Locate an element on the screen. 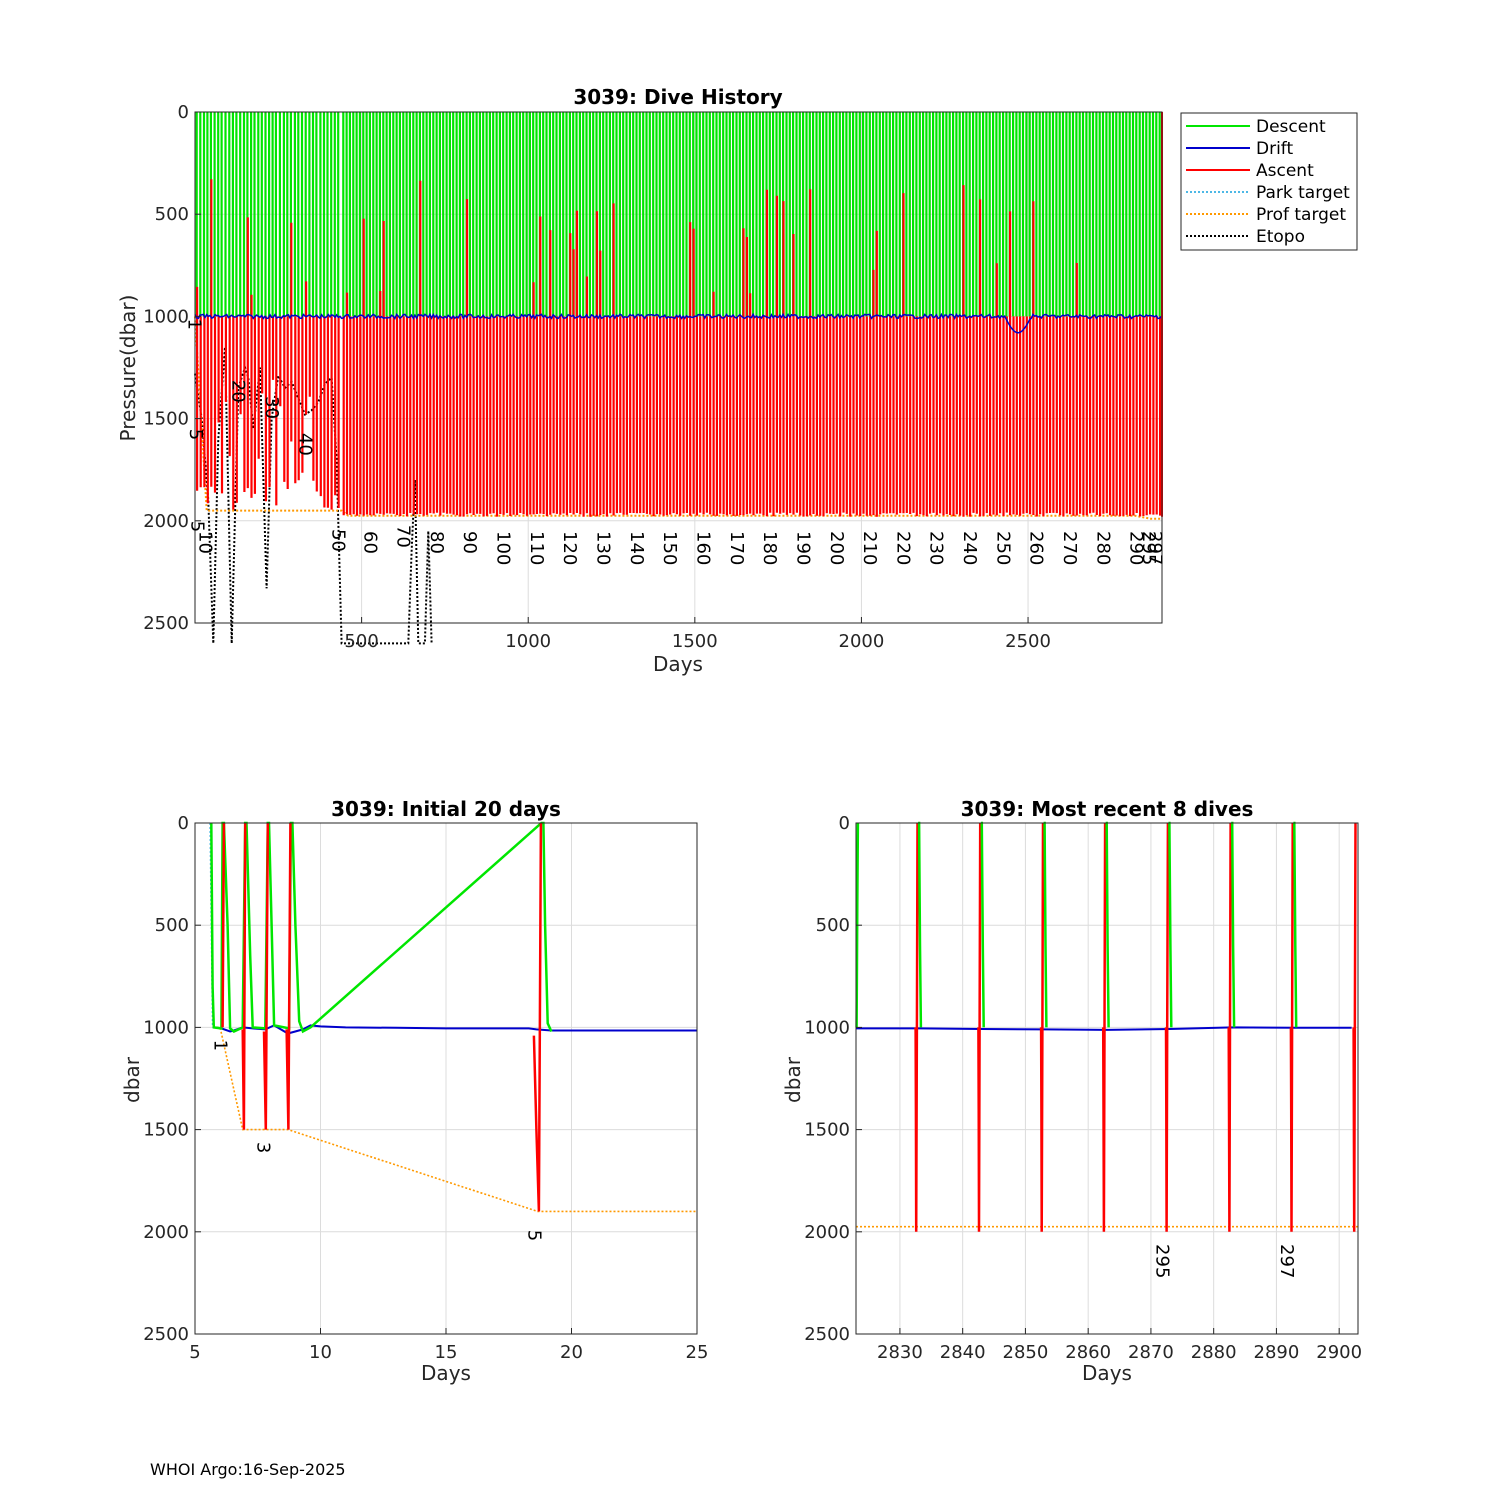 Image resolution: width=1500 pixels, height=1500 pixels. dive-history-ytick-label: 2500 is located at coordinates (166, 623).